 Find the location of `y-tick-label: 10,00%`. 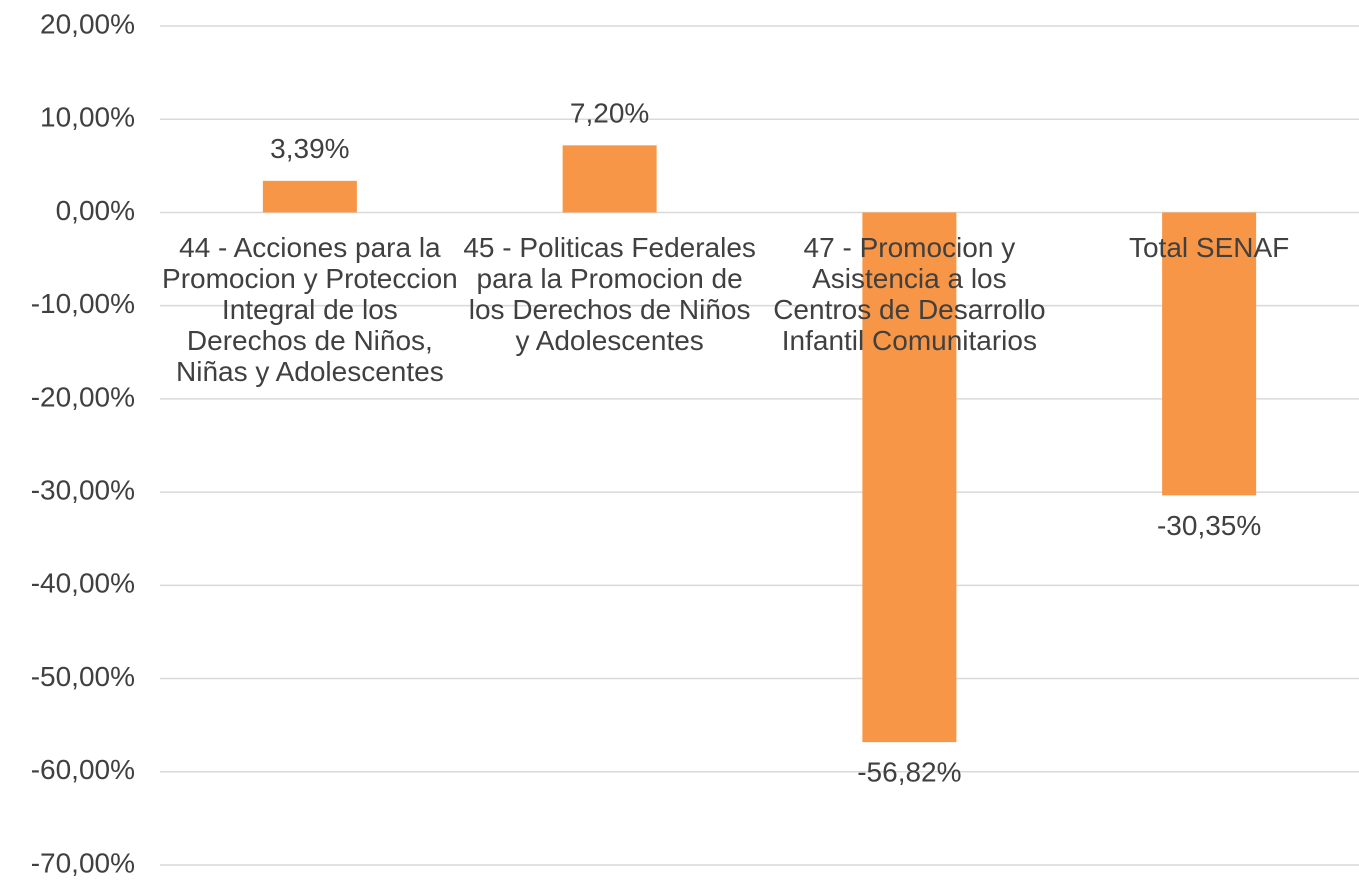

y-tick-label: 10,00% is located at coordinates (87, 117).